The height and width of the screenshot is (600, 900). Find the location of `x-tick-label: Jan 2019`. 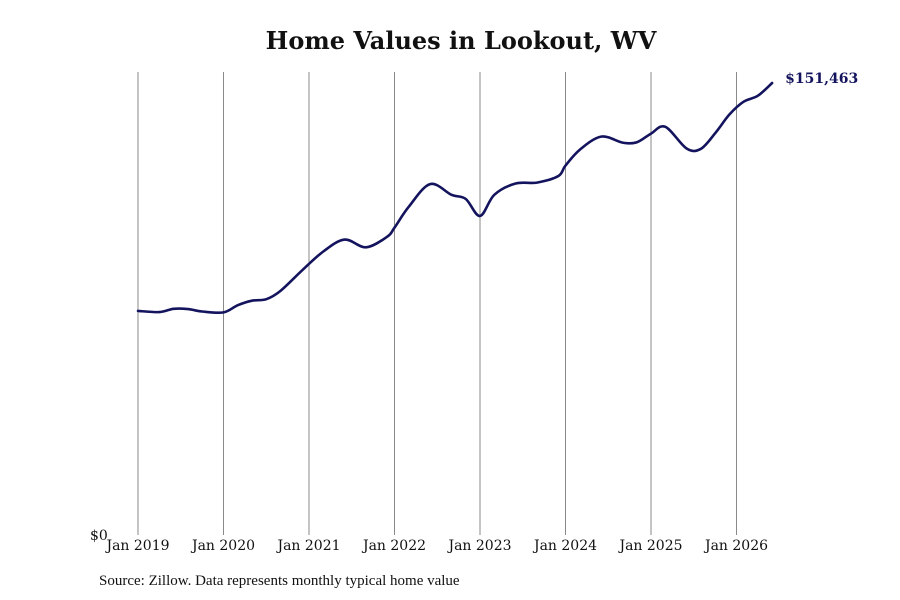

x-tick-label: Jan 2019 is located at coordinates (136, 546).